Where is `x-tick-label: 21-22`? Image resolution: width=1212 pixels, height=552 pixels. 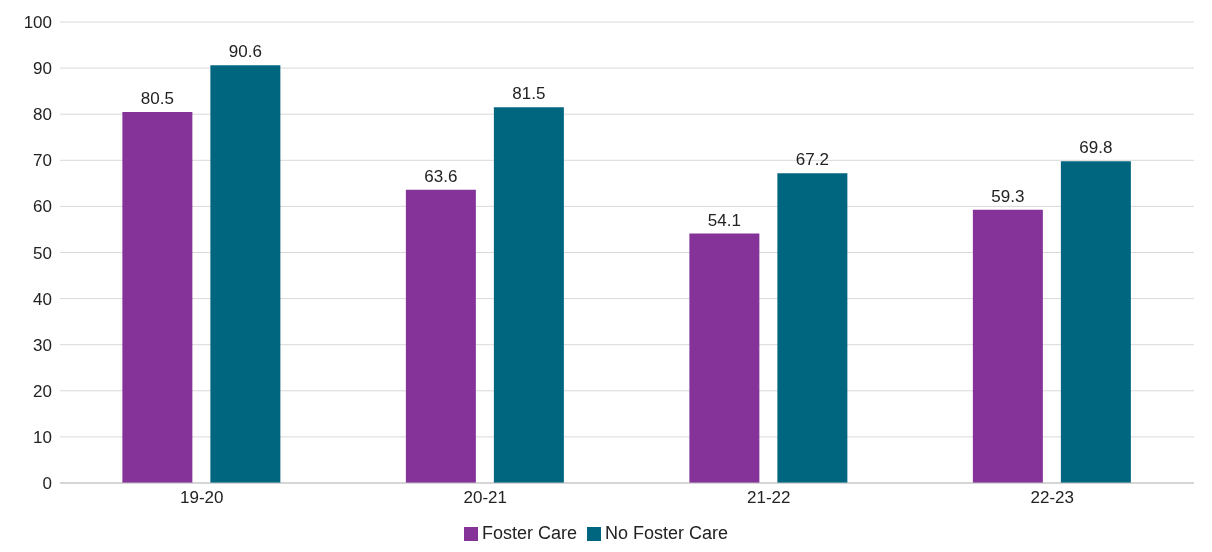
x-tick-label: 21-22 is located at coordinates (769, 498).